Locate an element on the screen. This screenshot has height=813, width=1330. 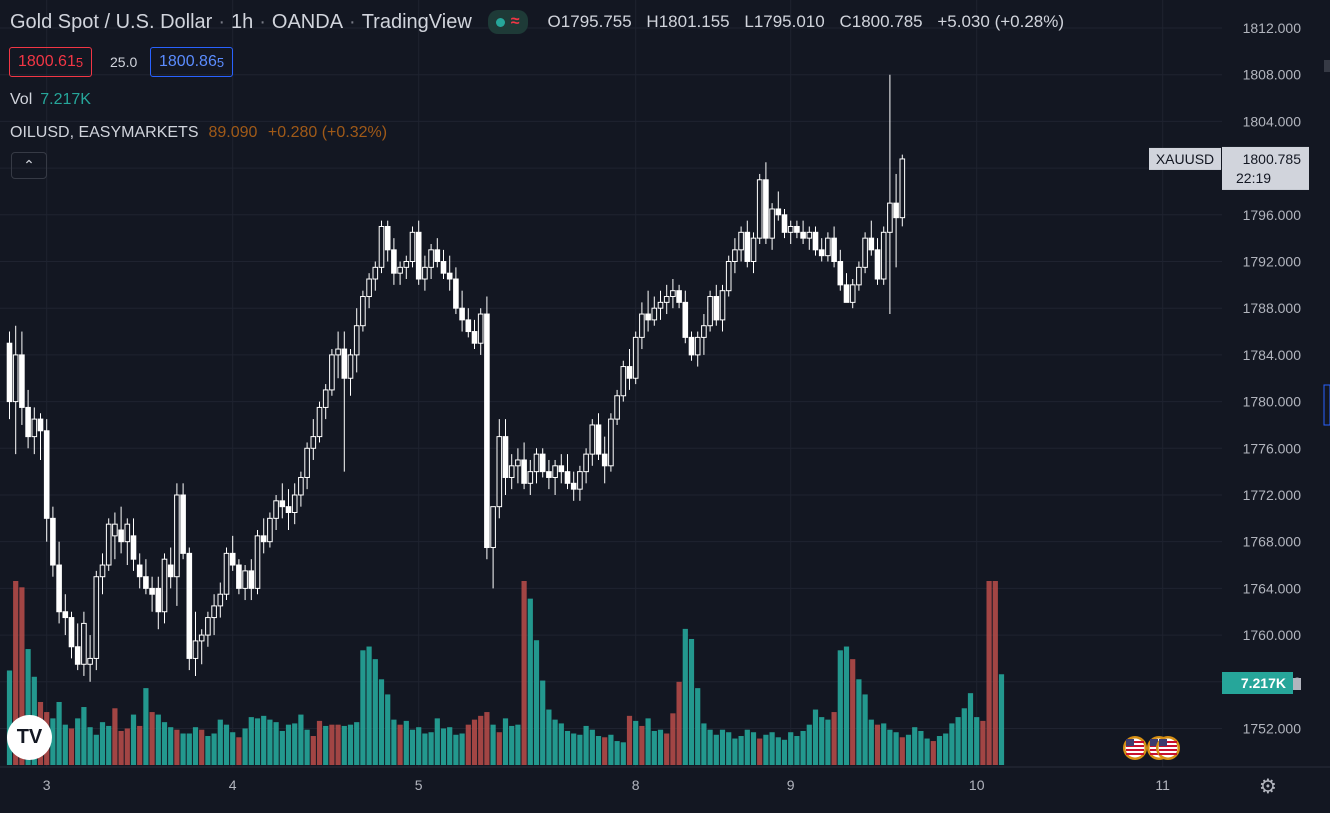
price-tick-label: 1780.000 is located at coordinates (1272, 402).